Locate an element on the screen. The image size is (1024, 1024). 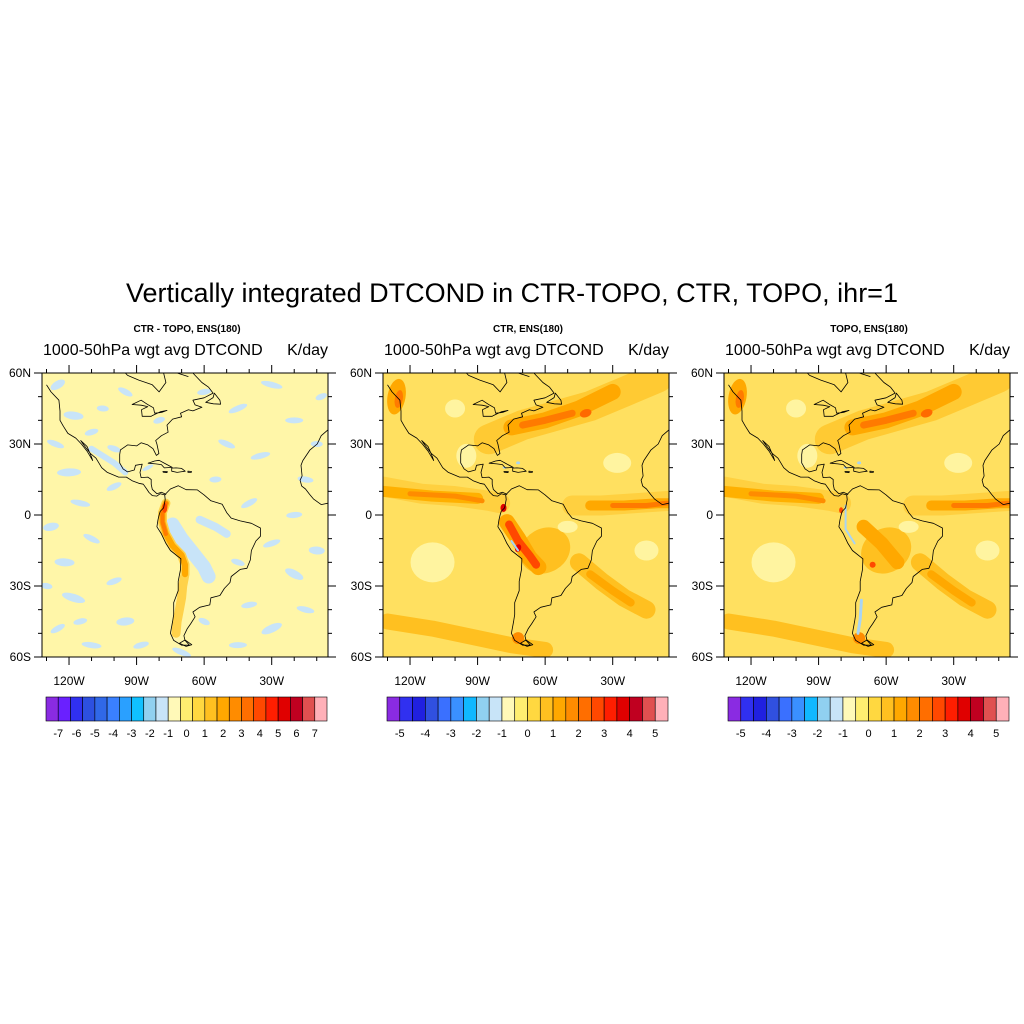
colombia-max is located at coordinates (841, 510).